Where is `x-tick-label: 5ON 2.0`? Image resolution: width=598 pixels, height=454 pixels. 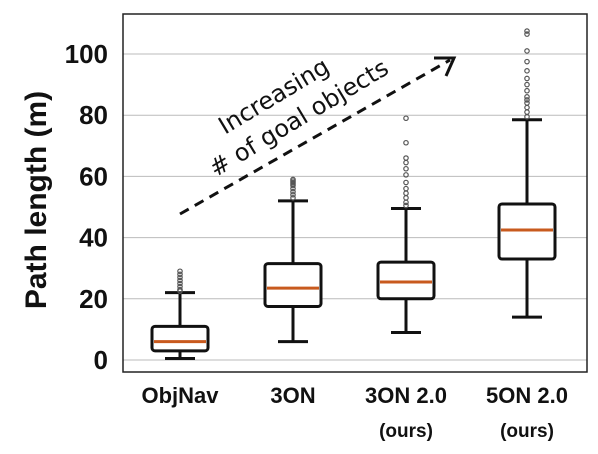
x-tick-label: 5ON 2.0 is located at coordinates (527, 395).